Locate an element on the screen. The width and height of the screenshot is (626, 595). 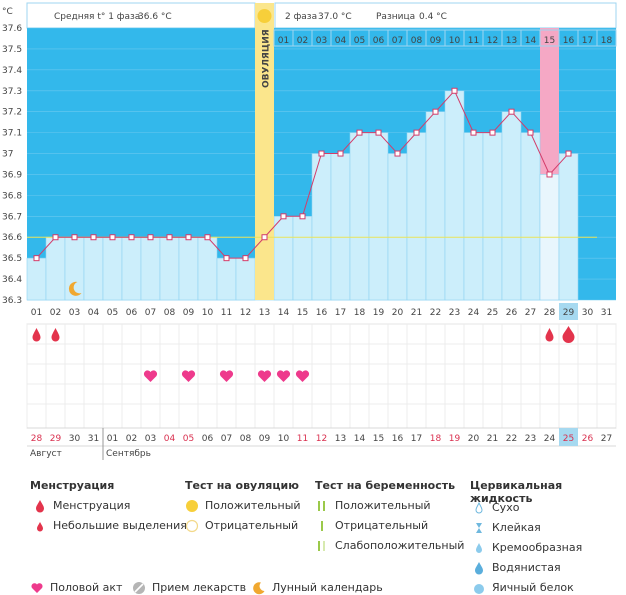
legend-cervical-dry-label: Сухо is located at coordinates (506, 507).